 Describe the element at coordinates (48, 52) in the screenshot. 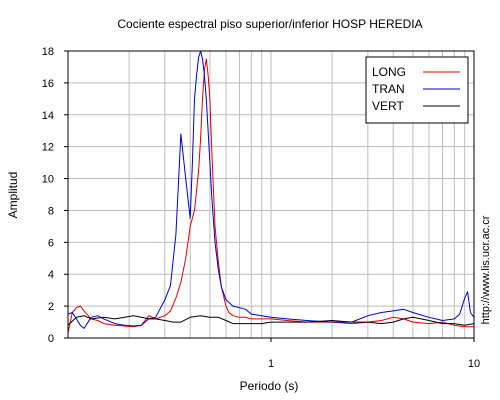

I see `y-tick-label: 18` at that location.